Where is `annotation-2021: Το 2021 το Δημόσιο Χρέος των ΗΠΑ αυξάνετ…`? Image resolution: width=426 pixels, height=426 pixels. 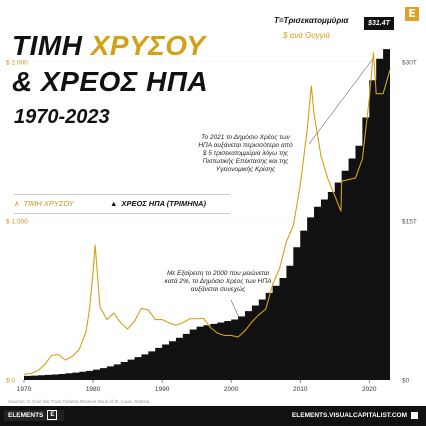
annotation-2021: Το 2021 το Δημόσιο Χρέος των ΗΠΑ αυξάνετ… is located at coordinates (245, 154).